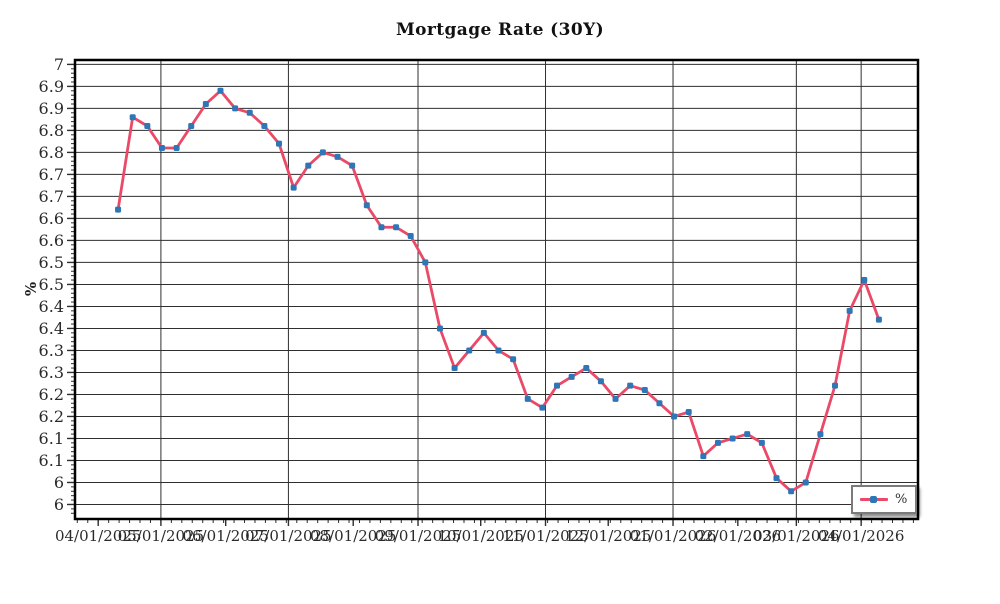  What do you see at coordinates (608, 536) in the screenshot?
I see `svg-text: 12/01/2025` at bounding box center [608, 536].